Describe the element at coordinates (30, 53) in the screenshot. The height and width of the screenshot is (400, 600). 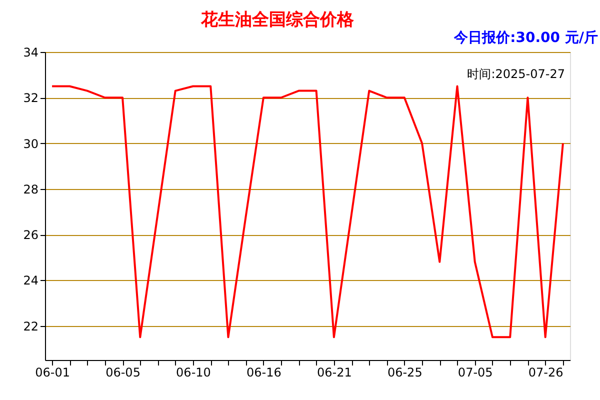
I see `y-tick-label: 34` at that location.